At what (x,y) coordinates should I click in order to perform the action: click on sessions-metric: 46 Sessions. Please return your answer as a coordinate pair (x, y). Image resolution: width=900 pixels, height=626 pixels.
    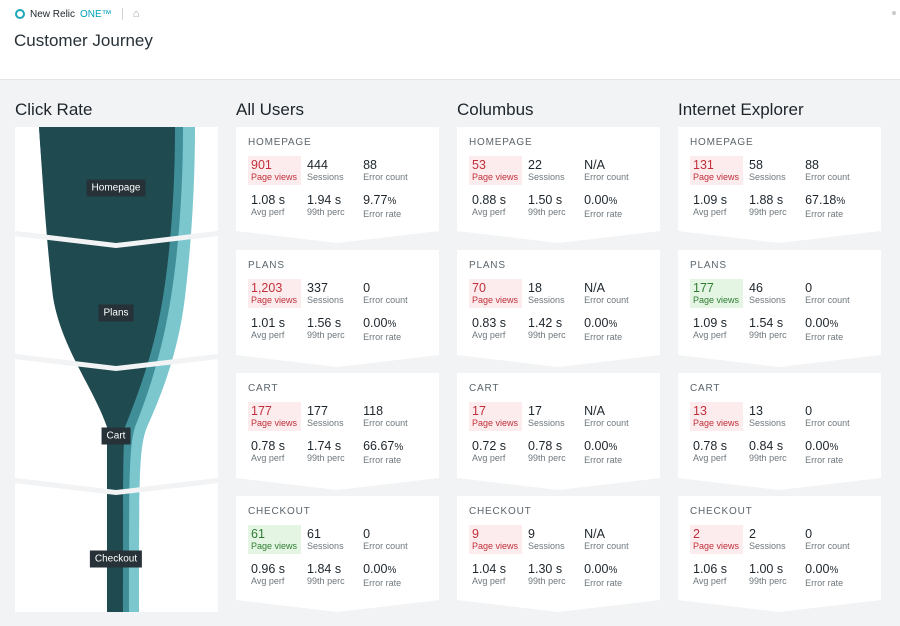
    Looking at the image, I should click on (772, 293).